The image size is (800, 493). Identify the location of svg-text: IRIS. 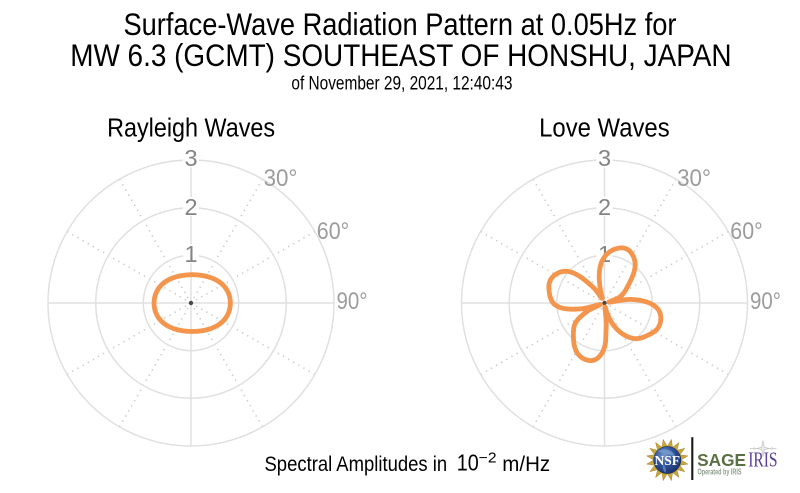
(762, 460).